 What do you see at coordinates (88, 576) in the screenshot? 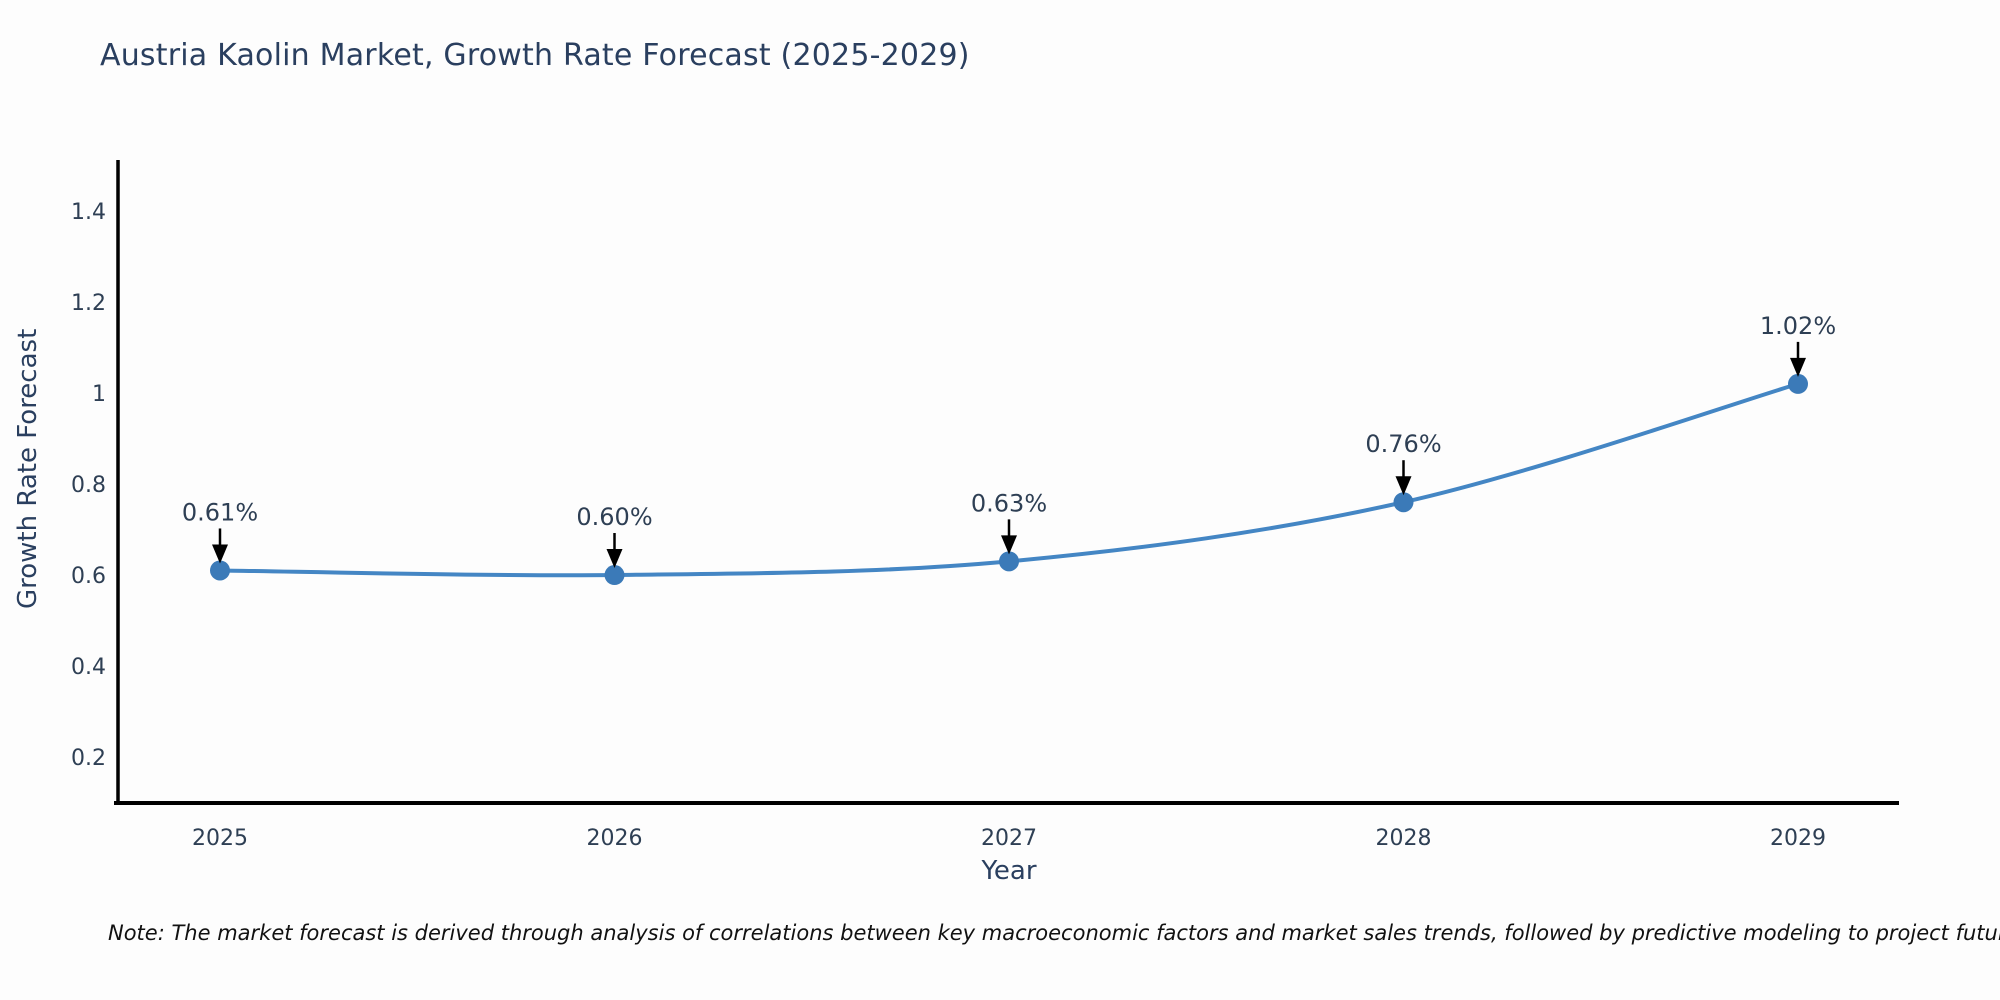
I see `y-tick-label: 0.6` at bounding box center [88, 576].